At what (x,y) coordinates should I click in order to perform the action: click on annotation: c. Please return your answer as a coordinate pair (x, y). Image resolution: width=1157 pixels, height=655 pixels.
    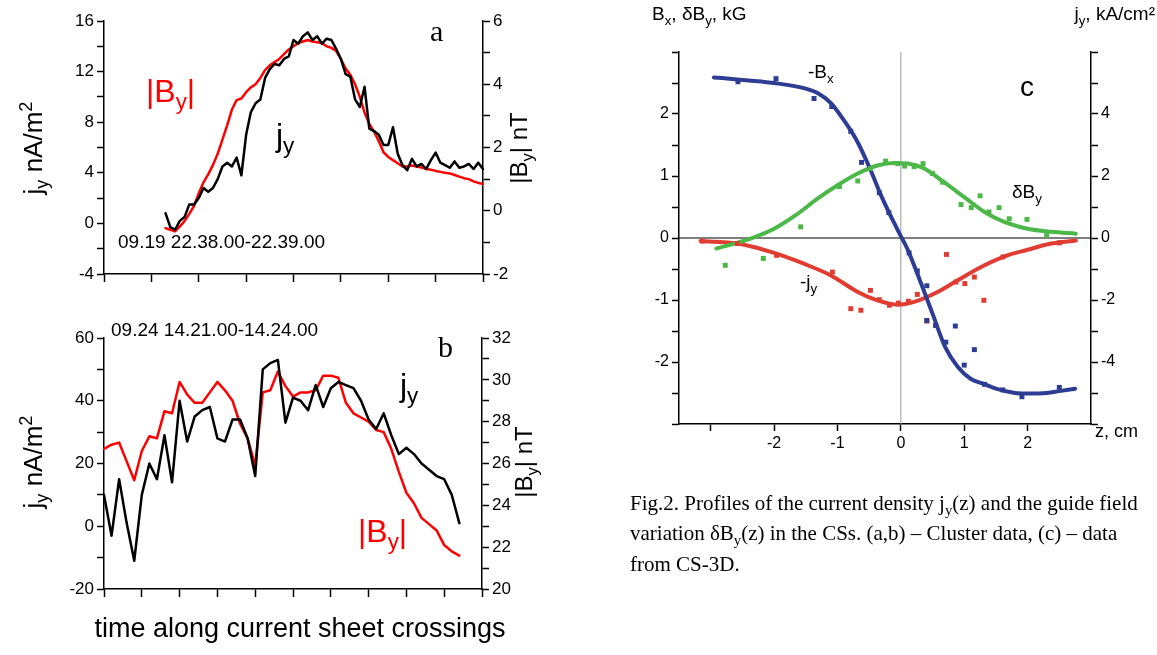
    Looking at the image, I should click on (1027, 87).